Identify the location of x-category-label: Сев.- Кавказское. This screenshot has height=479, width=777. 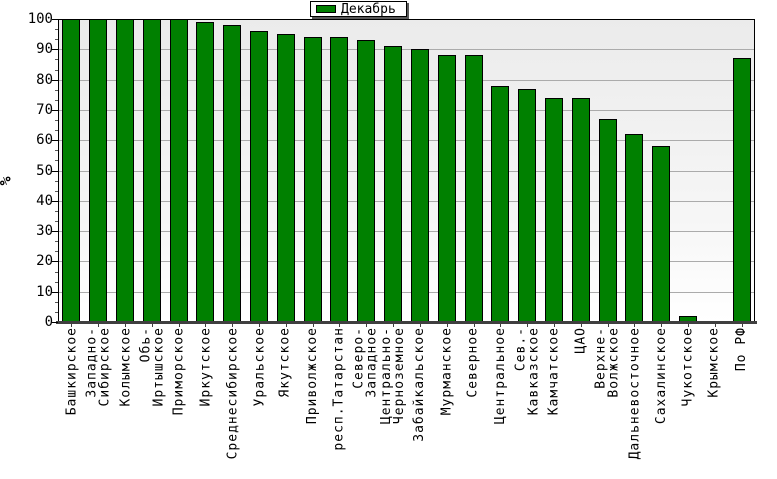
(527, 371).